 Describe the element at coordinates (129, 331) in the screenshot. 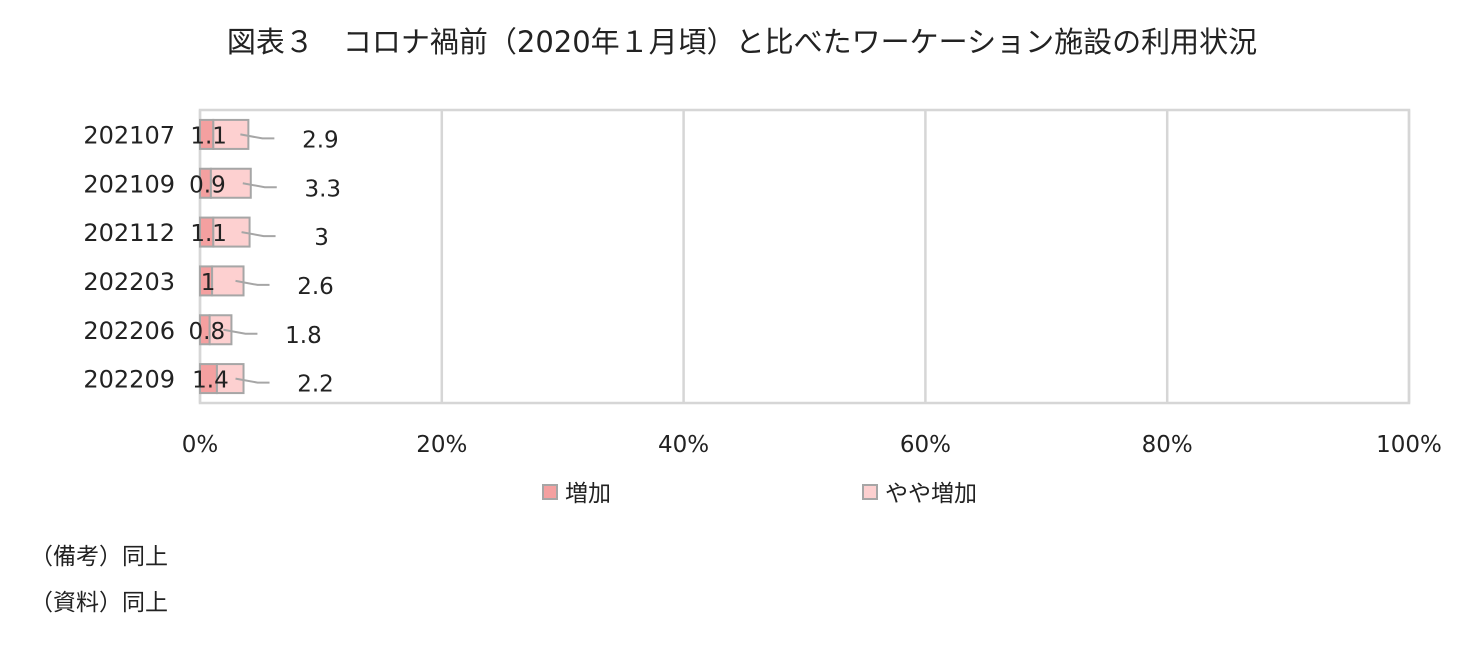

I see `category-label: 202206` at that location.